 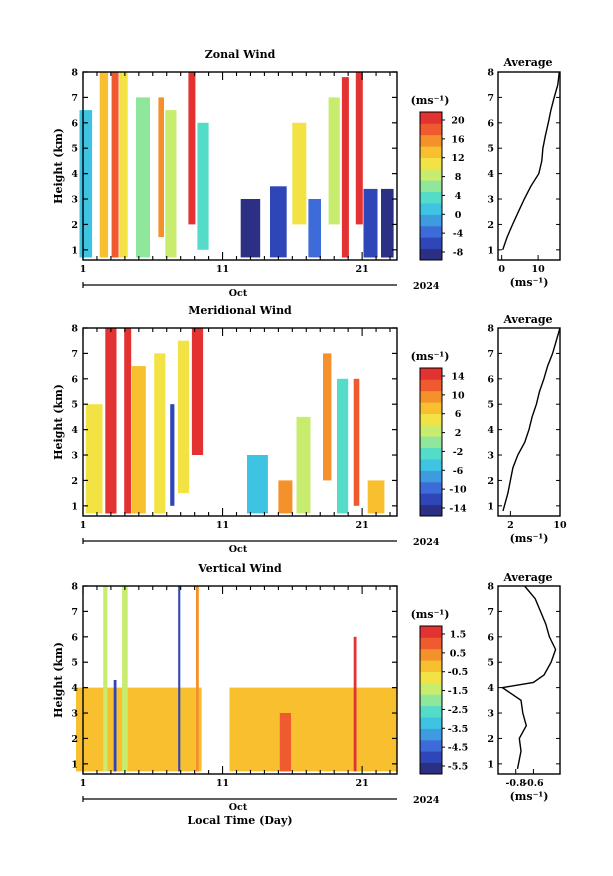 I want to click on meridional-average-plot: 1 2 3 4 5 6 7 8 2 10 (ms⁻¹), so click(x=527, y=435).